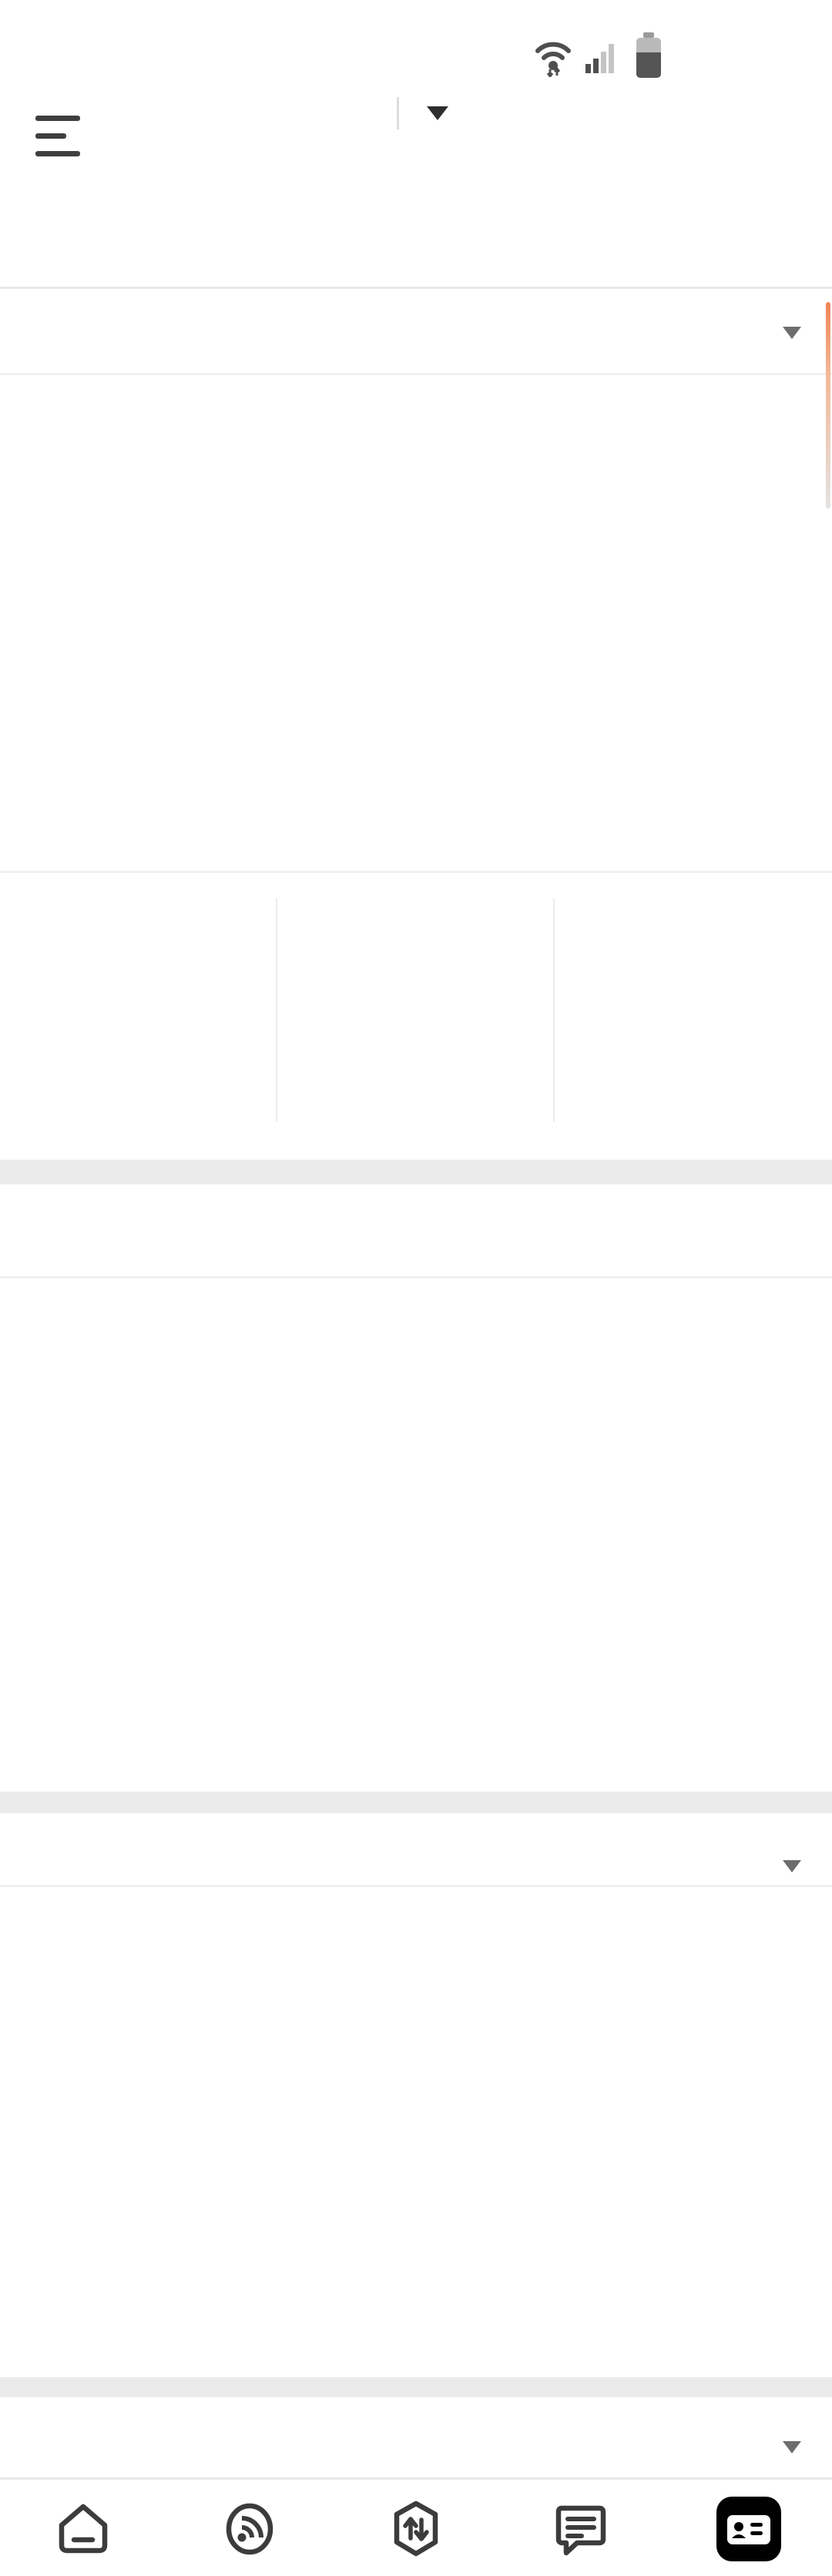 The height and width of the screenshot is (2576, 832). I want to click on weekly-filter-dropdown, so click(786, 1866).